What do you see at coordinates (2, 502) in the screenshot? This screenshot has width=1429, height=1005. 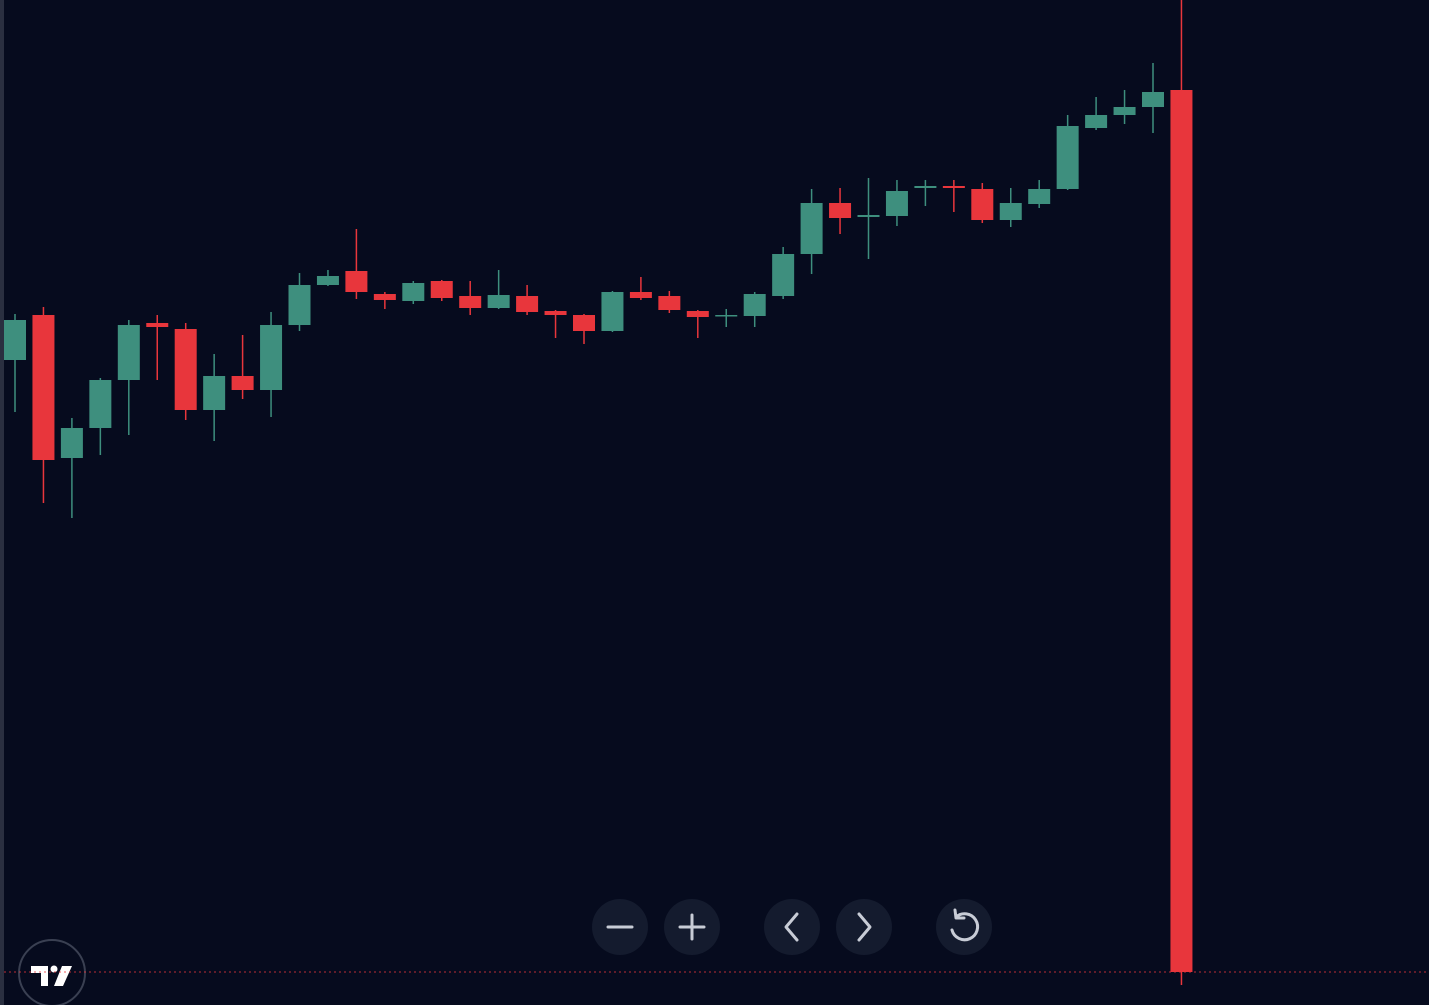 I see `left-border` at bounding box center [2, 502].